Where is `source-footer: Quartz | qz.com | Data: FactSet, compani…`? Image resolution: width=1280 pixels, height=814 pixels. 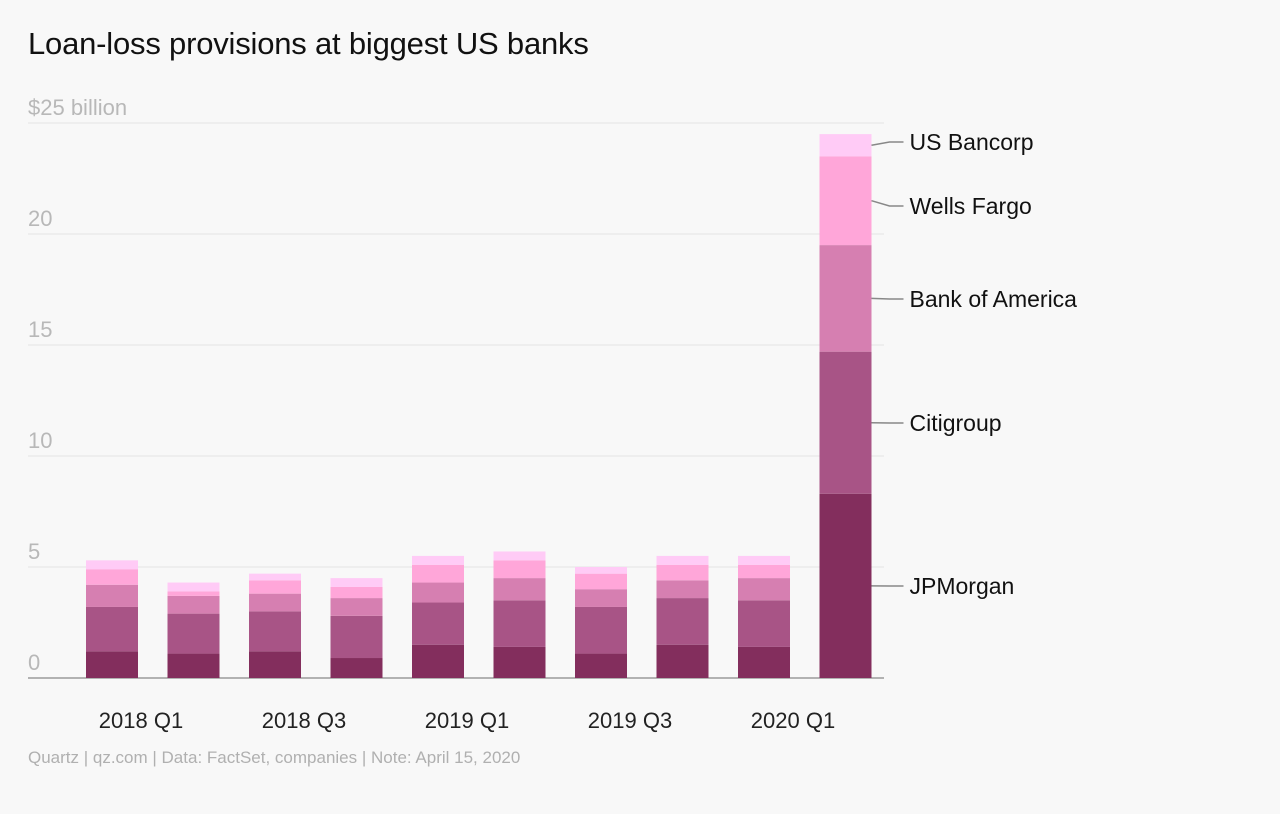 source-footer: Quartz | qz.com | Data: FactSet, compani… is located at coordinates (274, 757).